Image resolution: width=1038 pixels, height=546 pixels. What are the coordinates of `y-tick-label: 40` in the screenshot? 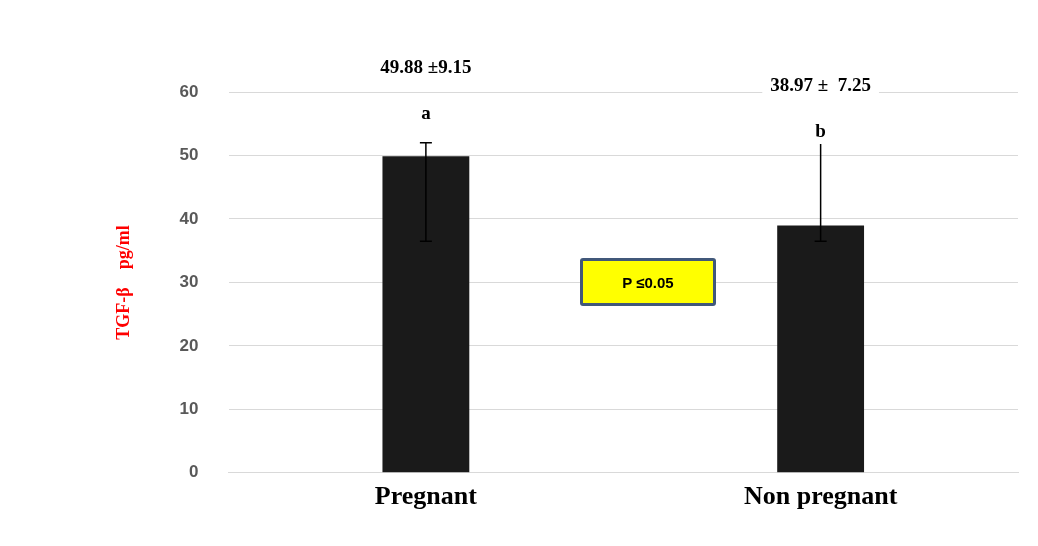 It's located at (189, 218).